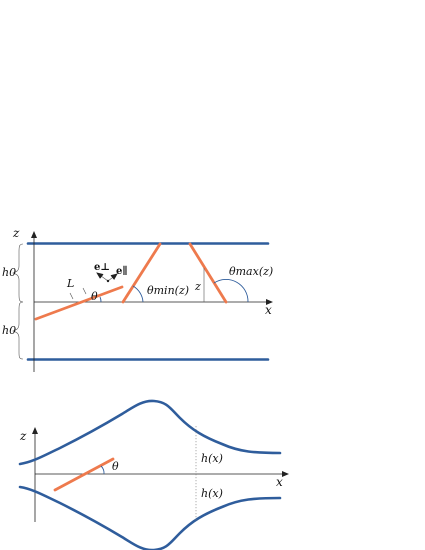  Describe the element at coordinates (16, 233) in the screenshot. I see `top-z-label: z` at that location.